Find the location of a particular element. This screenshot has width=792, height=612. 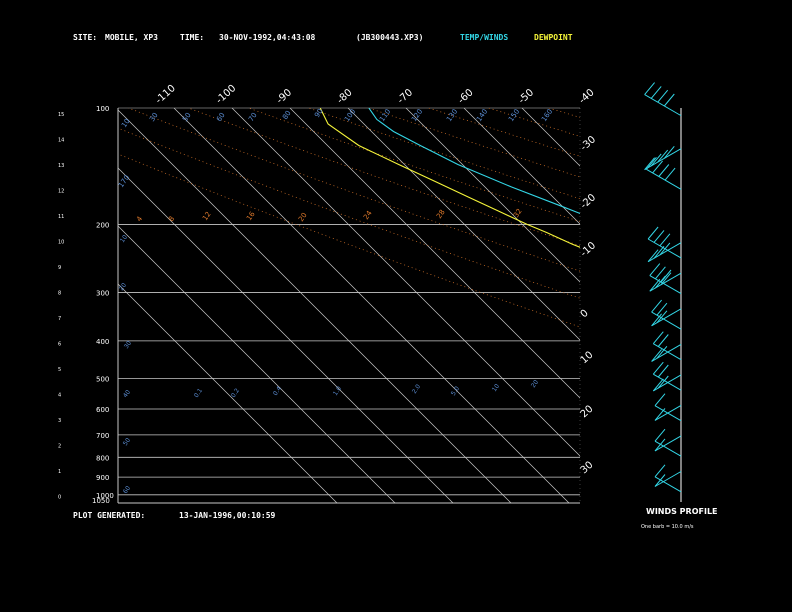

height-label-11: 11 is located at coordinates (61, 217).